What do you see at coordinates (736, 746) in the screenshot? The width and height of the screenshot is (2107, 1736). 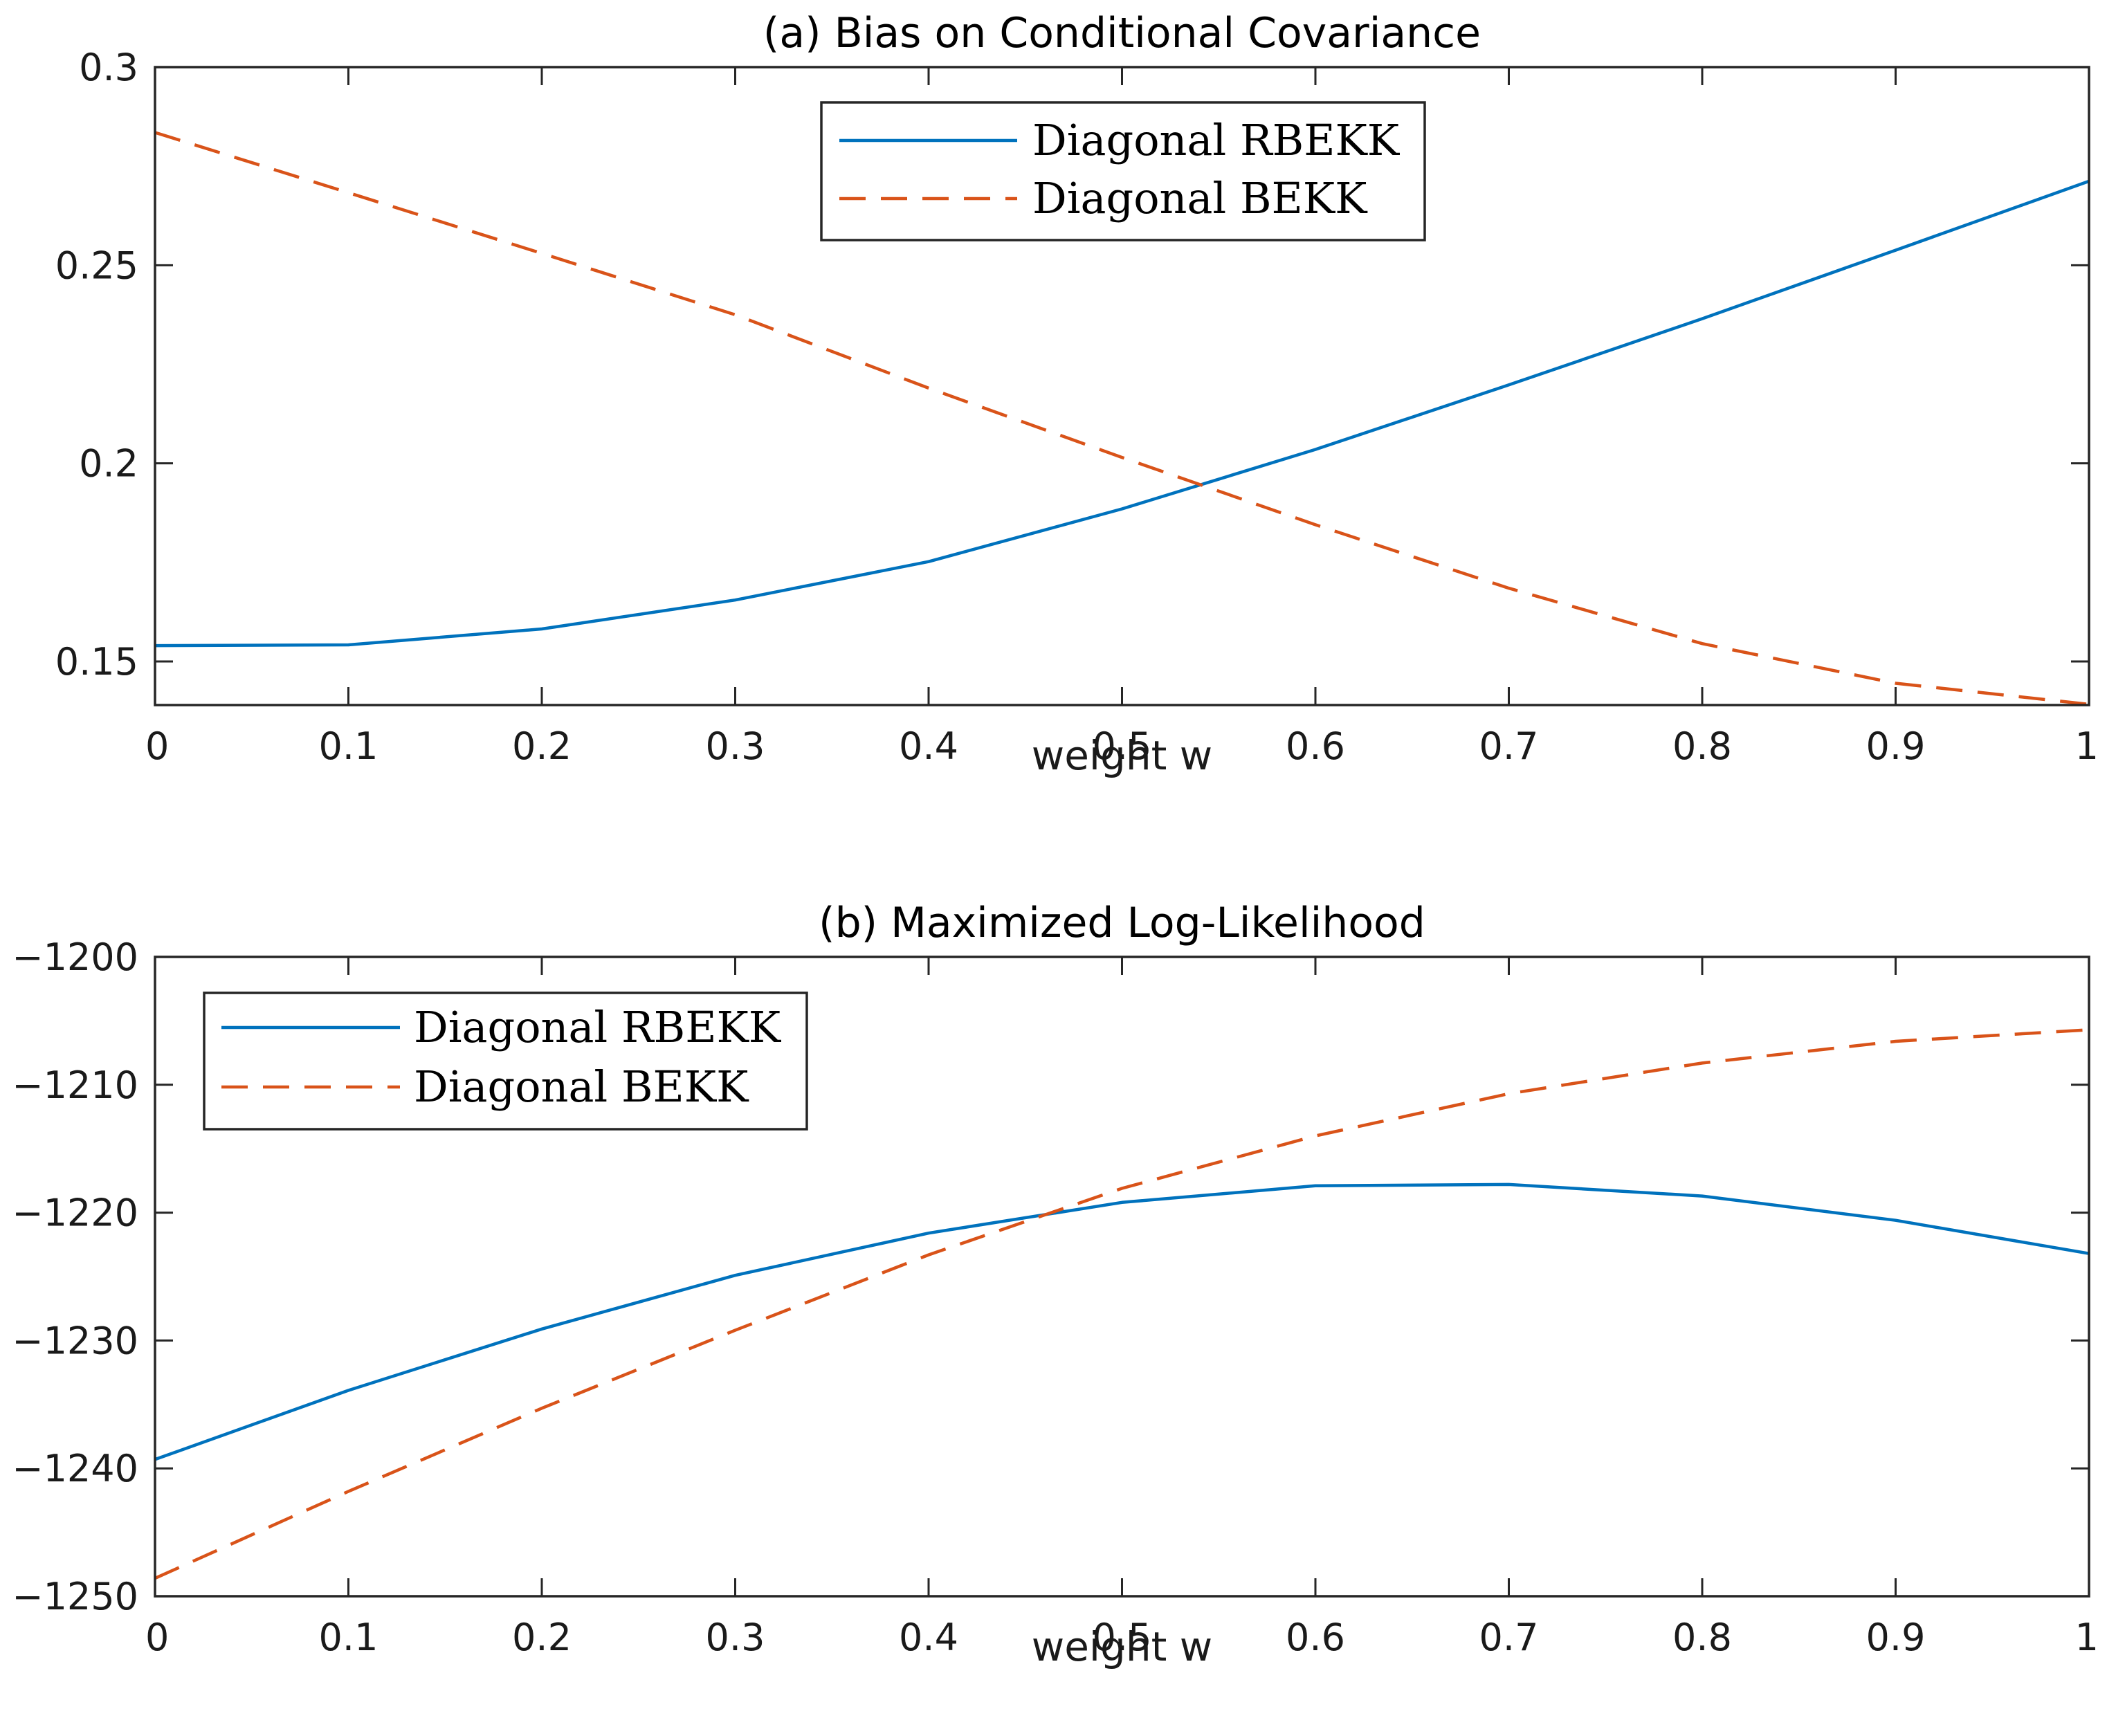 I see `chart-0-x-tick-label: 0.3` at bounding box center [736, 746].